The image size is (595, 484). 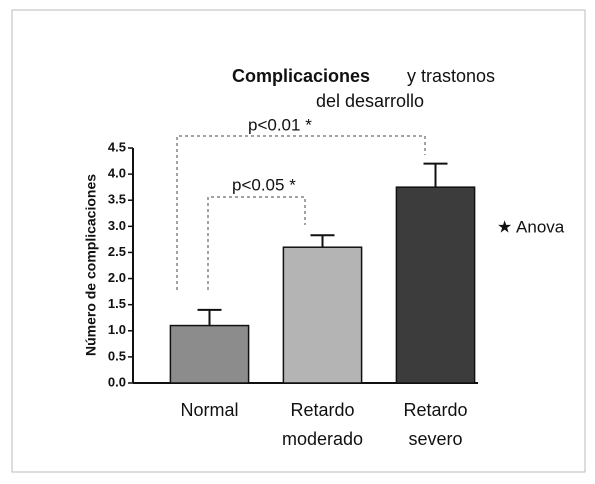 I want to click on y-tick-label: 4.5, so click(x=117, y=146).